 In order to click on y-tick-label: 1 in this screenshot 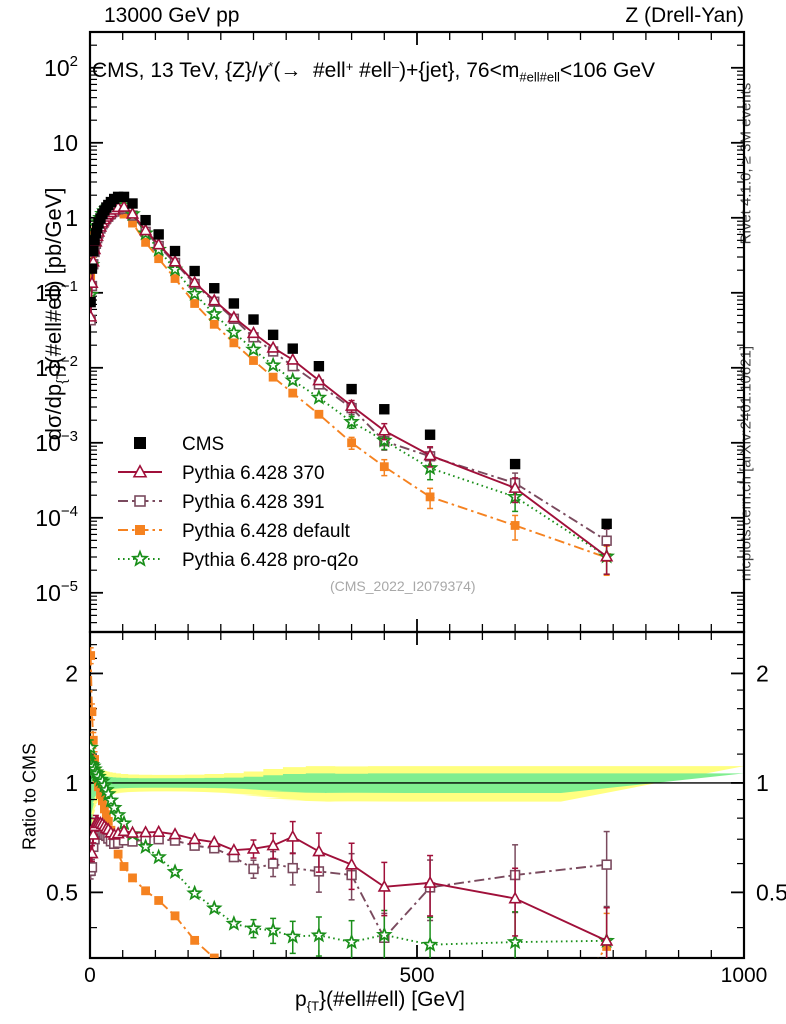, I will do `click(71, 218)`.